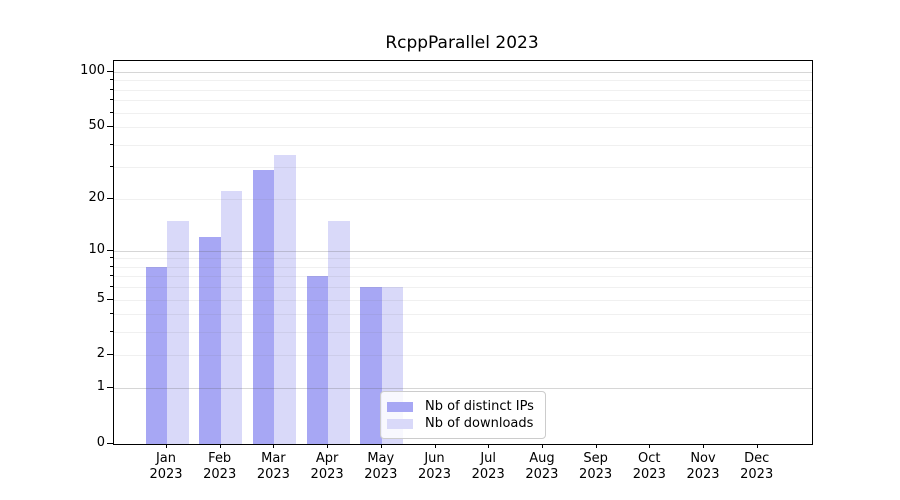 This screenshot has height=500, width=900. I want to click on bar-distinct-ips-apr, so click(317, 360).